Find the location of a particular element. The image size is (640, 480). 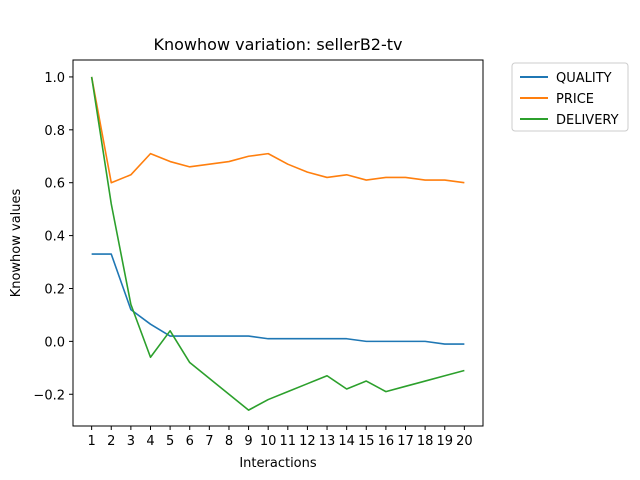

x-tick-label: 18 is located at coordinates (425, 441).